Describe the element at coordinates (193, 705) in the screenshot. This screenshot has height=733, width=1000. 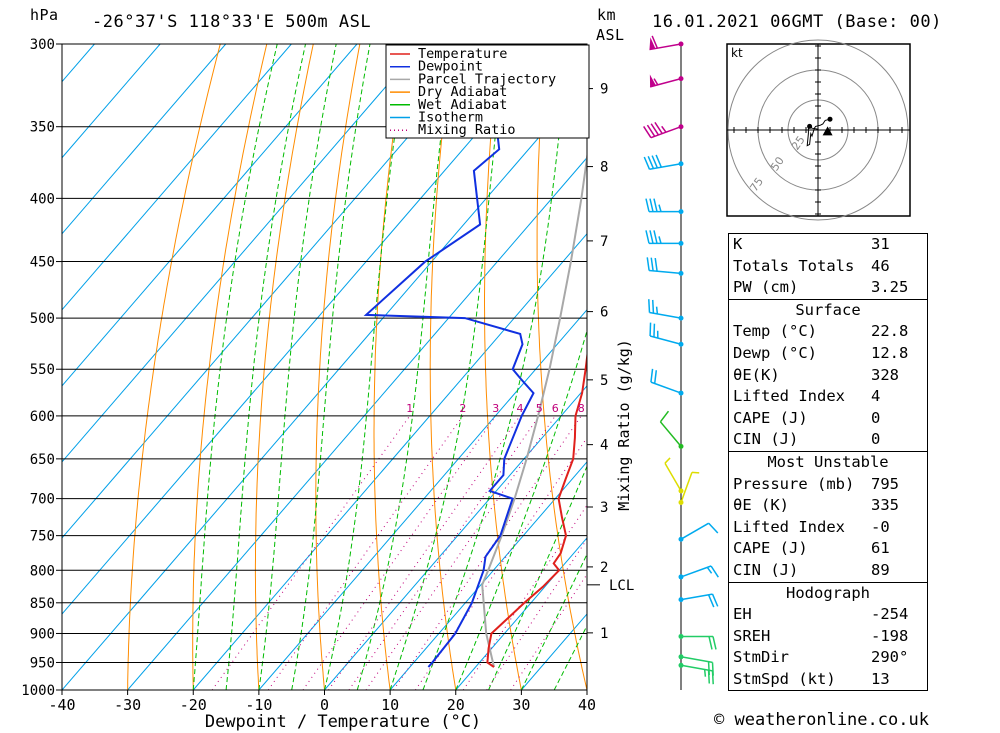
I see `x-tick-label: -20` at that location.